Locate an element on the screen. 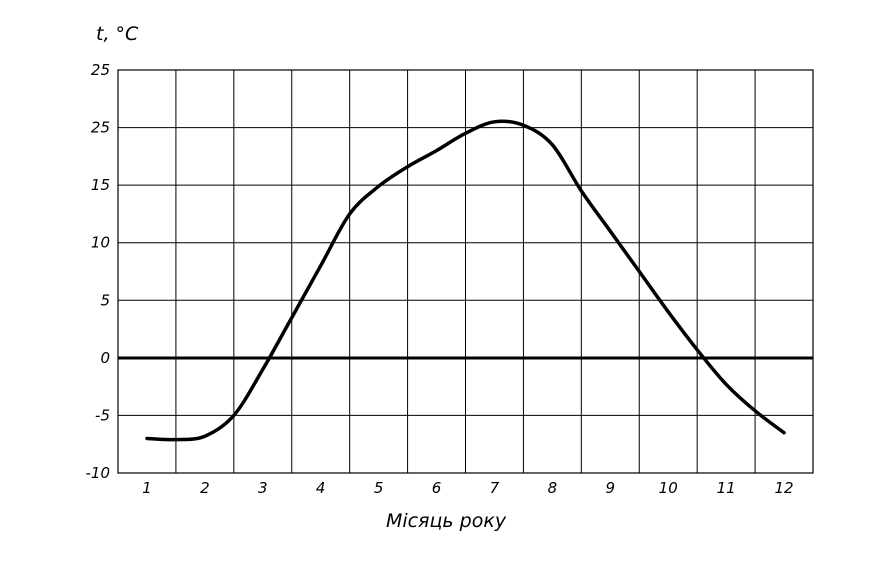  x-axis-title: Місяць року is located at coordinates (446, 521).